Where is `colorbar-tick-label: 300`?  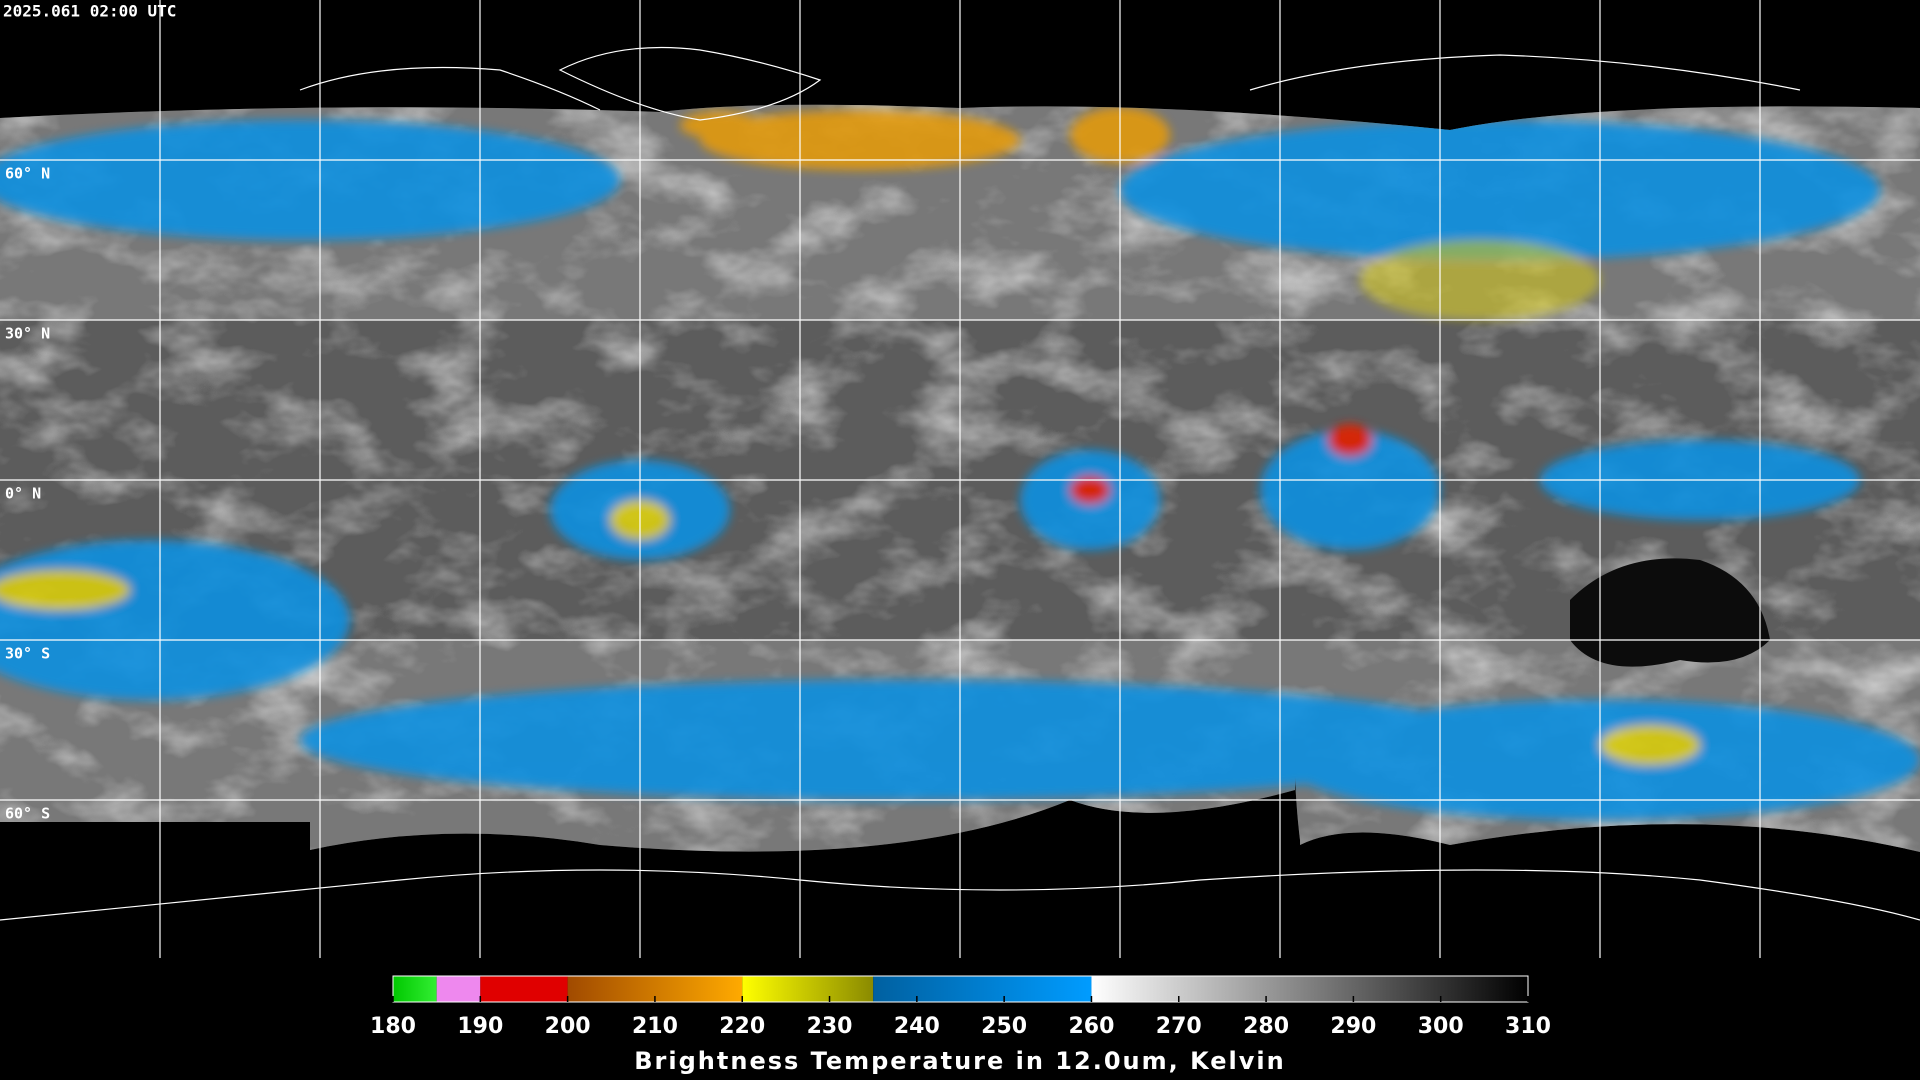 colorbar-tick-label: 300 is located at coordinates (1441, 1026).